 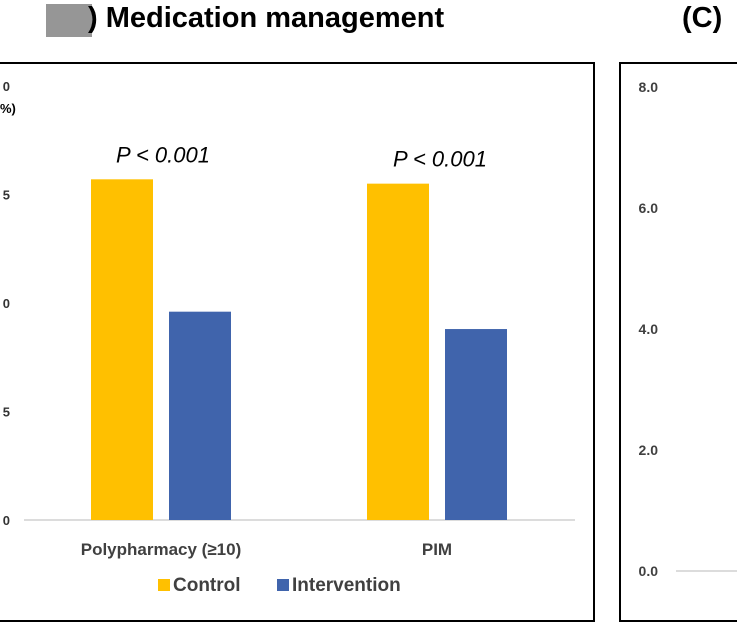 I want to click on panel-c-y-tick-label: 2.0, so click(x=649, y=450).